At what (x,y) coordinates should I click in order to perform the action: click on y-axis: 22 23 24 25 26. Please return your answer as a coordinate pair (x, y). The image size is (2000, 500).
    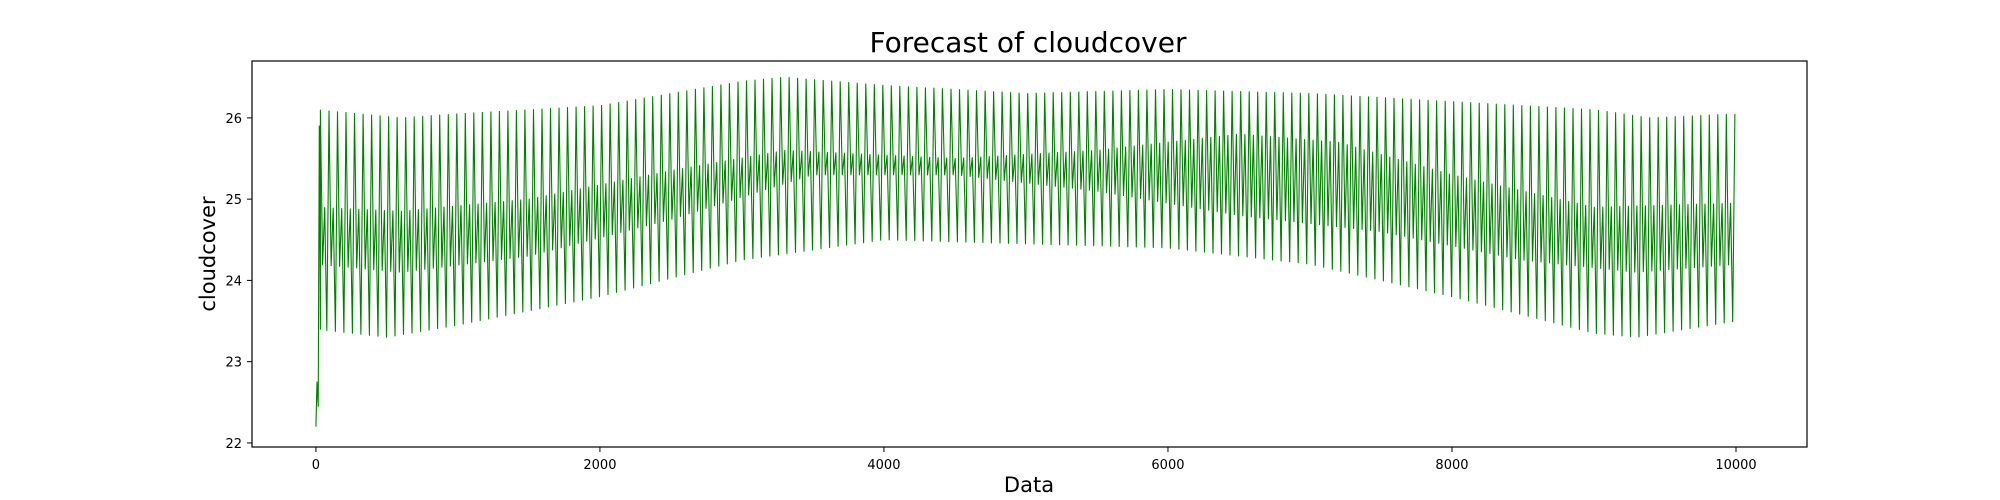
    Looking at the image, I should click on (238, 282).